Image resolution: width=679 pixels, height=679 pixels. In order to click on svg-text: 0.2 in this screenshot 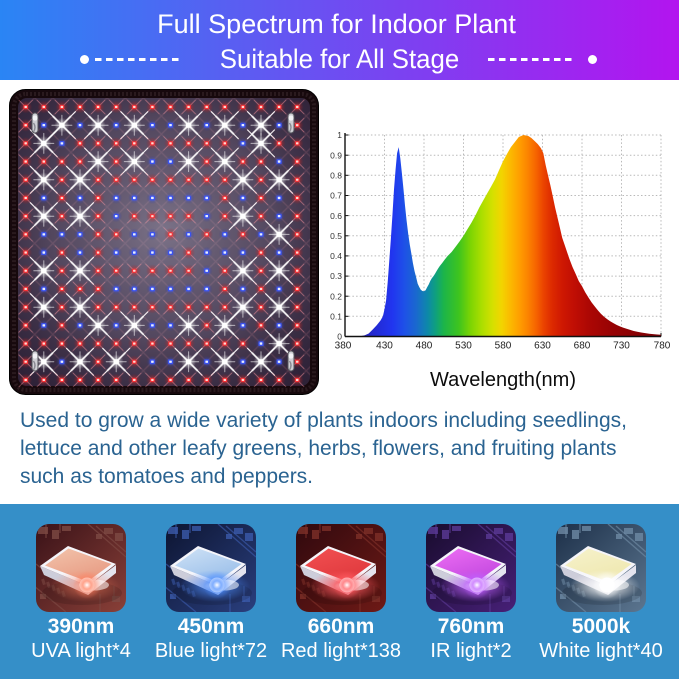, I will do `click(336, 296)`.